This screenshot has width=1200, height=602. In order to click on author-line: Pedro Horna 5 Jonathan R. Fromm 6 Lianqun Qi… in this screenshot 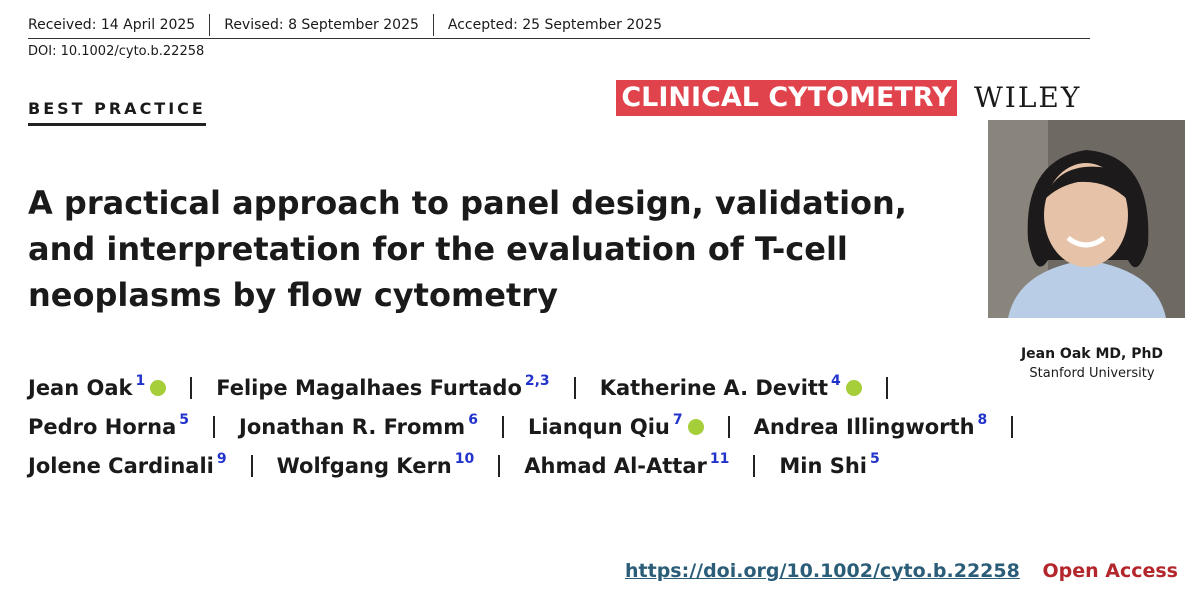, I will do `click(532, 426)`.